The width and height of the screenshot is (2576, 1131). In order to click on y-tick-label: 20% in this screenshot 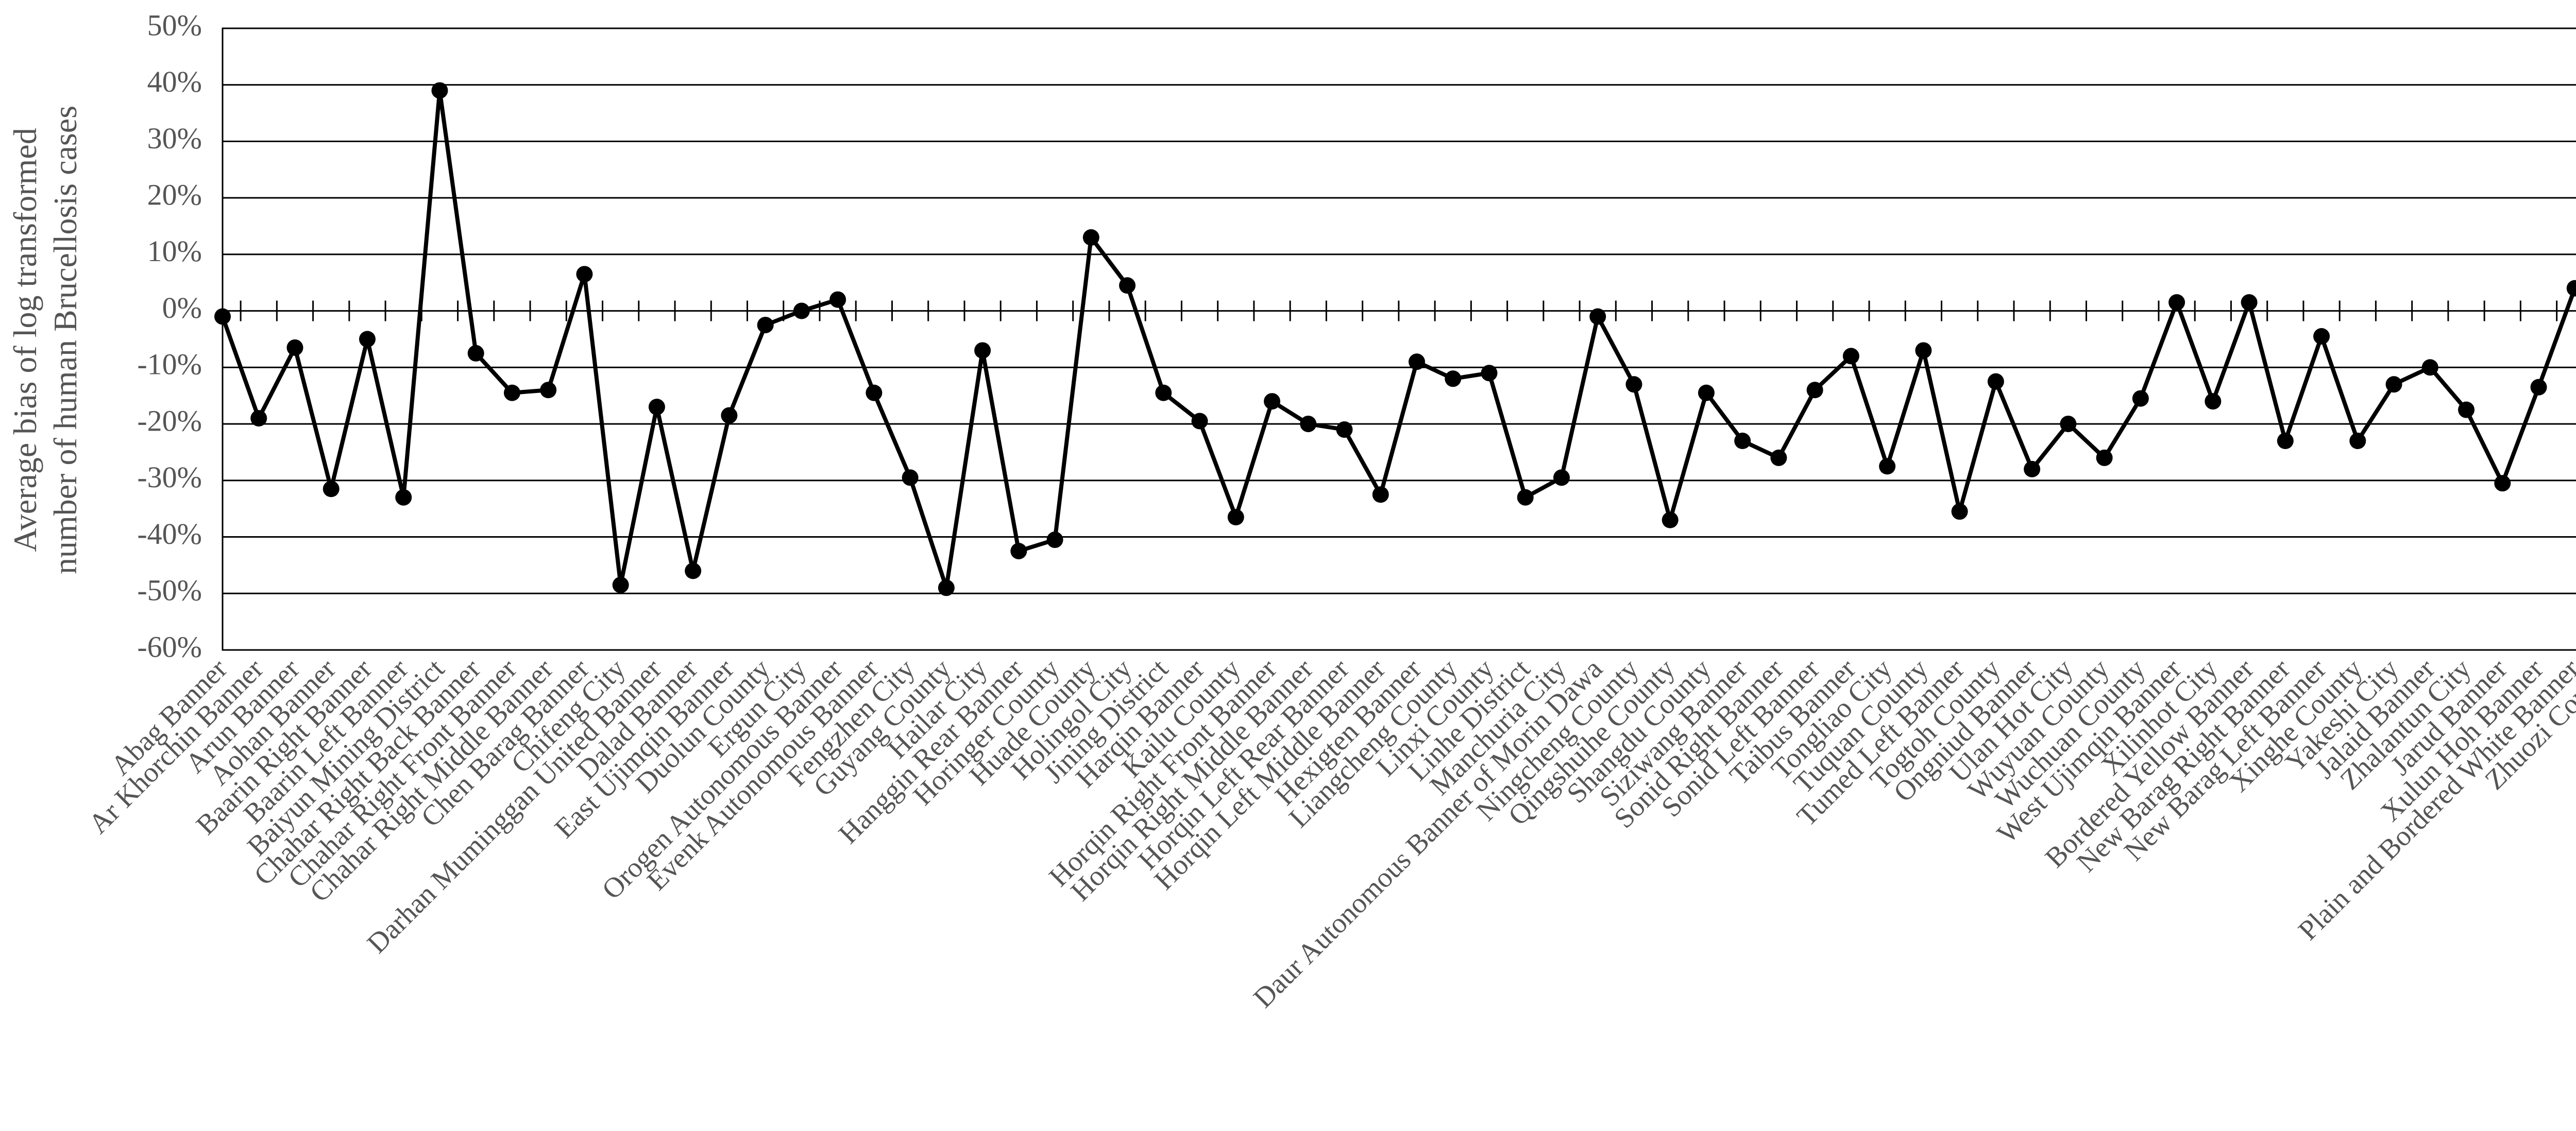, I will do `click(174, 194)`.